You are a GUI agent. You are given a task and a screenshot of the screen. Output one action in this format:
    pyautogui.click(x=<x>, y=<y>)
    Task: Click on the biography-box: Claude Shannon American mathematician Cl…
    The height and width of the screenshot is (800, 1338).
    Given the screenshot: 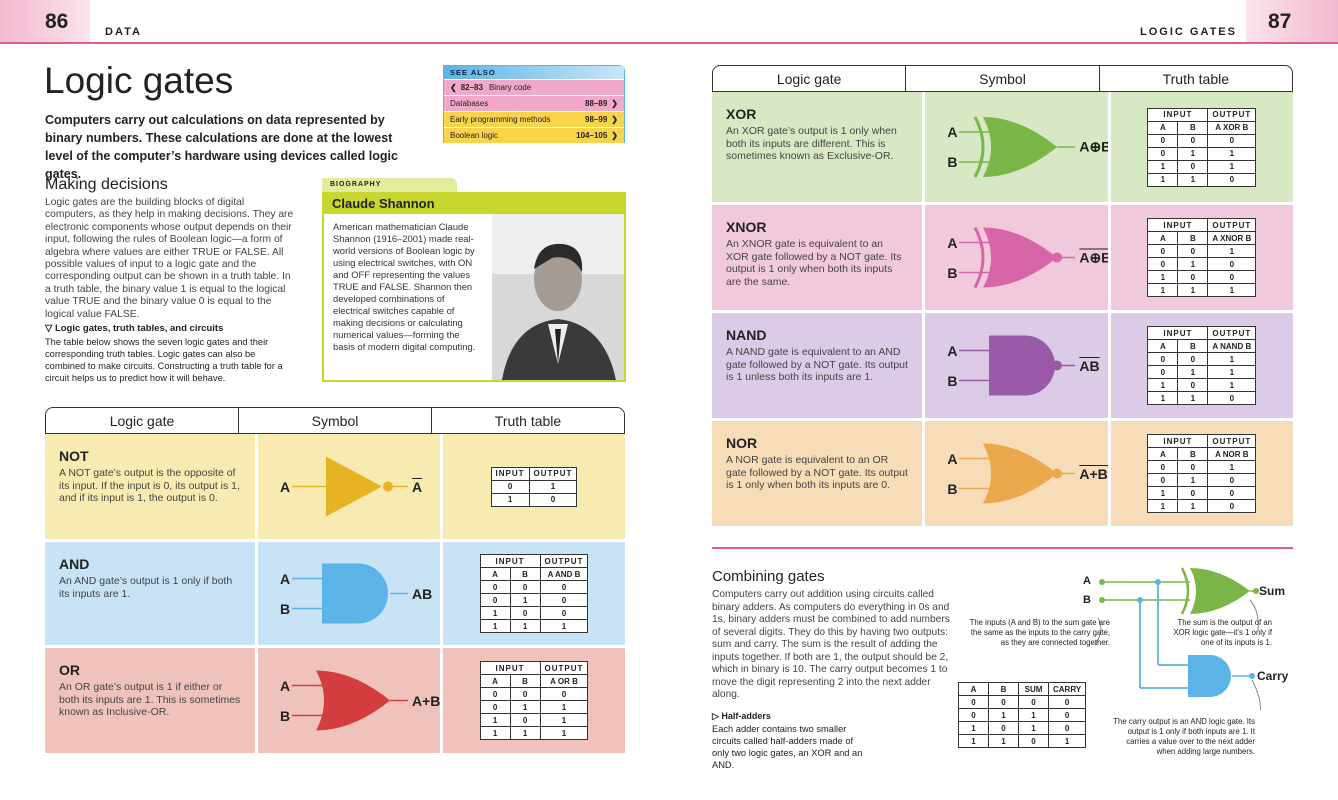 What is the action you would take?
    pyautogui.click(x=474, y=287)
    